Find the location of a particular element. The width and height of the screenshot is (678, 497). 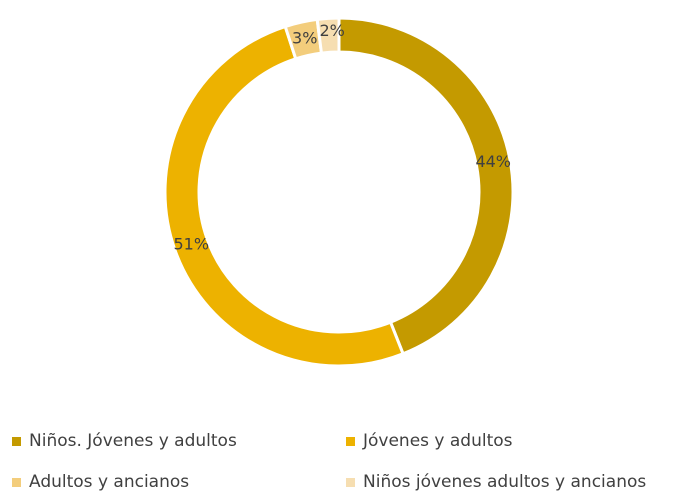

data-label: 3% is located at coordinates (304, 37).